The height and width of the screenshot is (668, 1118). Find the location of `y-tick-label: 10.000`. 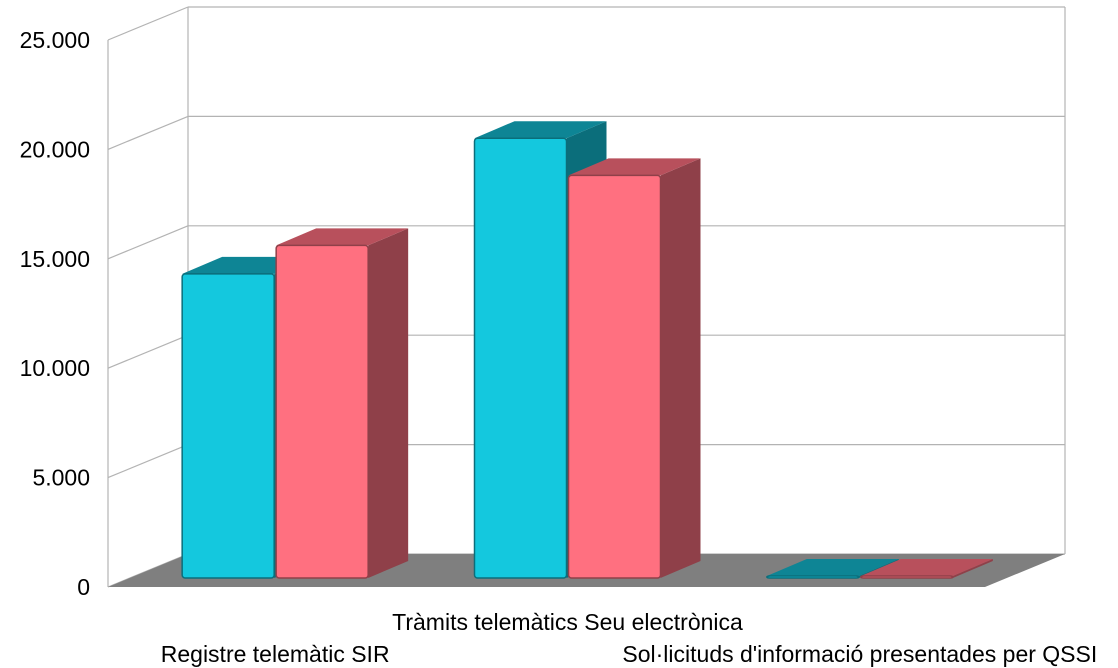

y-tick-label: 10.000 is located at coordinates (55, 368).